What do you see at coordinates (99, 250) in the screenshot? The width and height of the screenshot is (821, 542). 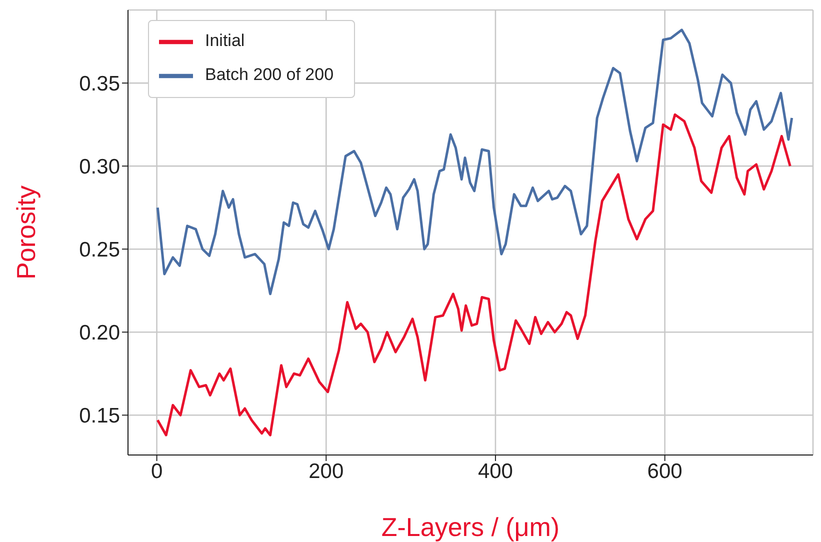 I see `y-tick-label: 0.25` at bounding box center [99, 250].